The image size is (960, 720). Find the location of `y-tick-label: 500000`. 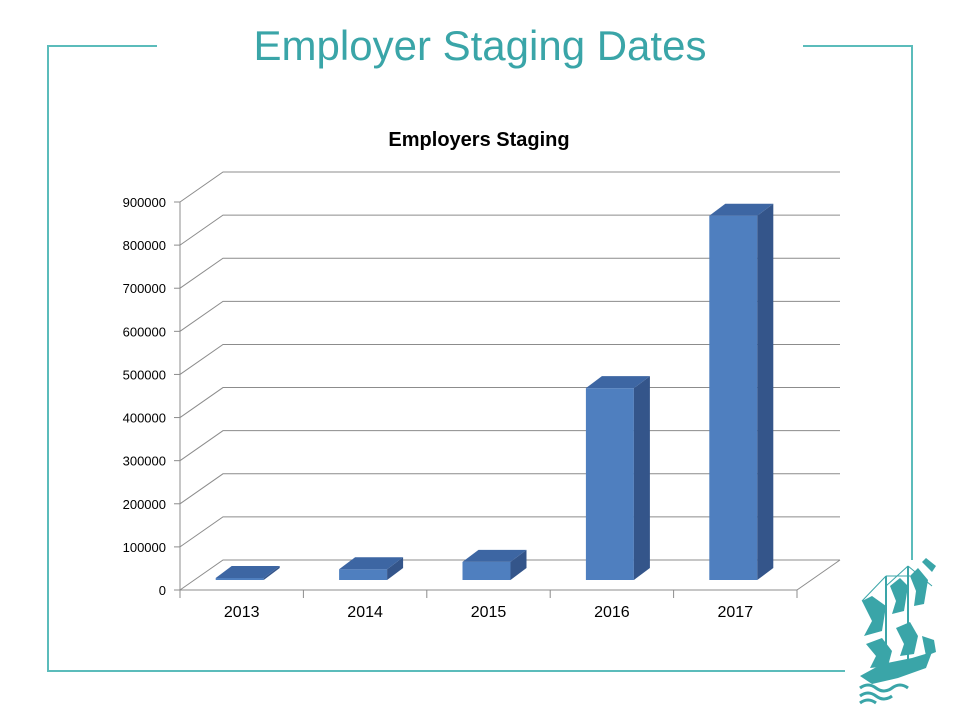

y-tick-label: 500000 is located at coordinates (144, 374).